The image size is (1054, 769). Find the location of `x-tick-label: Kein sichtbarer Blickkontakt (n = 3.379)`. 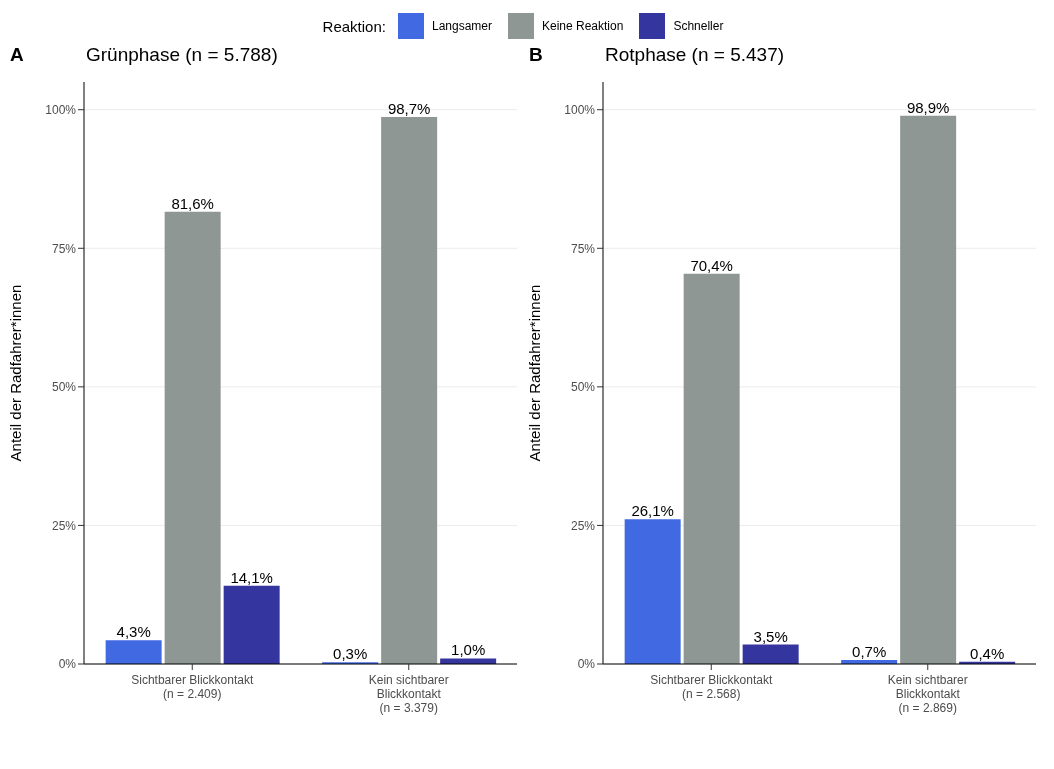

x-tick-label: Kein sichtbarer Blickkontakt (n = 3.379) is located at coordinates (408, 694).